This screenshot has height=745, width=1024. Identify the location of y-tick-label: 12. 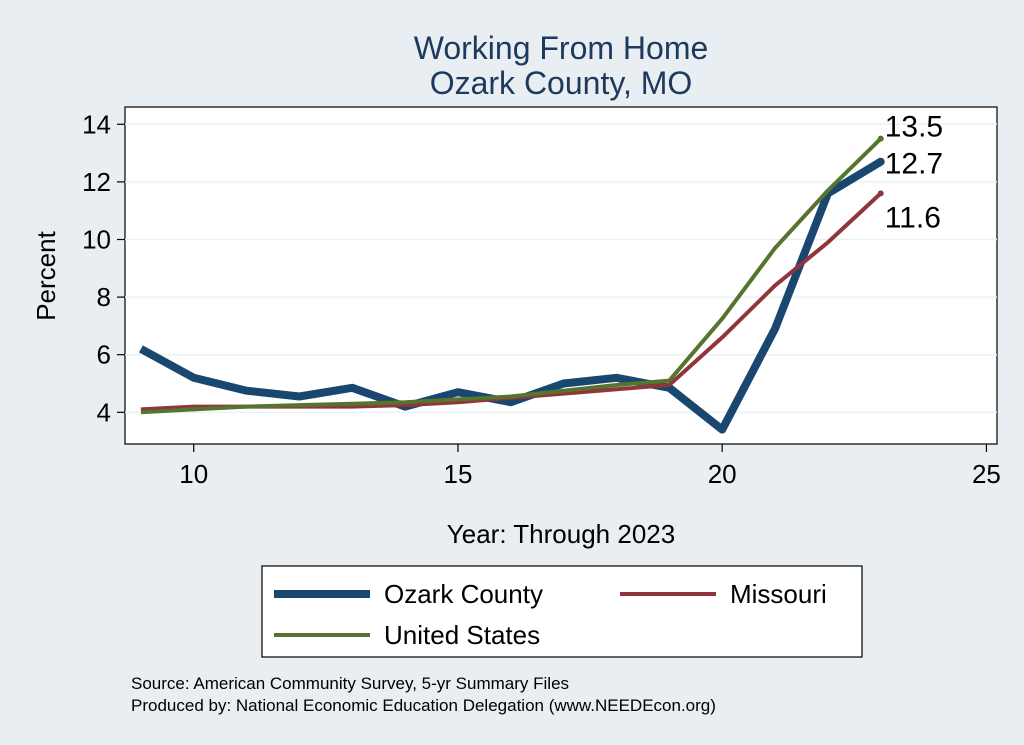
(96, 182).